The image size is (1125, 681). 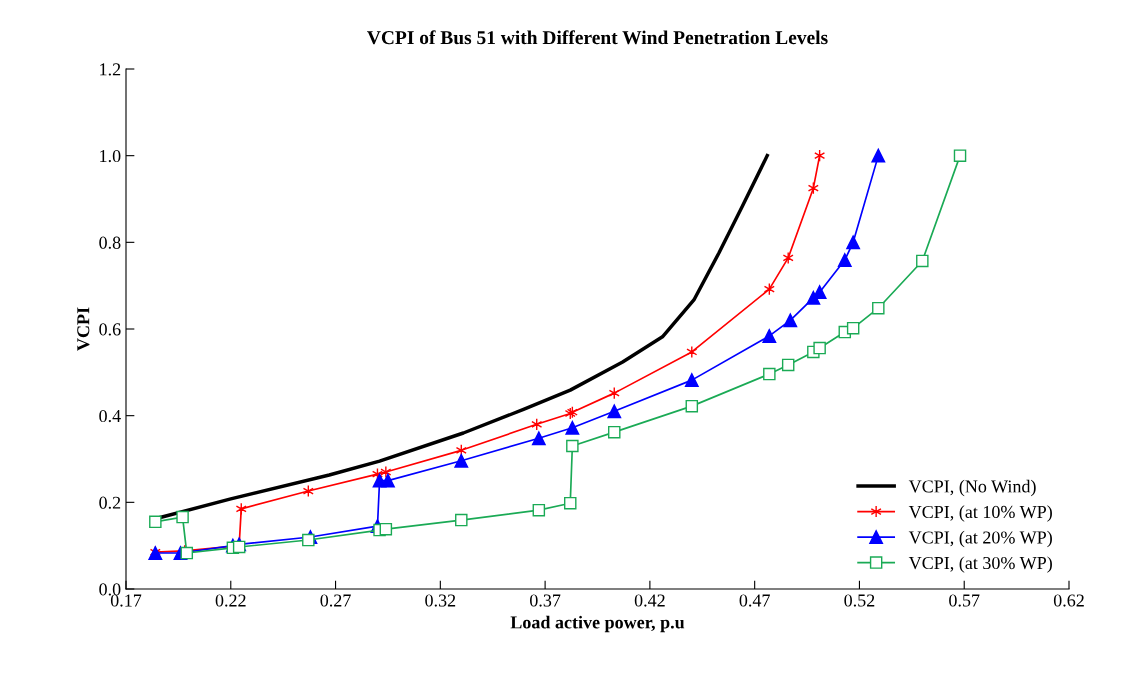 What do you see at coordinates (1068, 600) in the screenshot?
I see `x-tick-label: 0.62` at bounding box center [1068, 600].